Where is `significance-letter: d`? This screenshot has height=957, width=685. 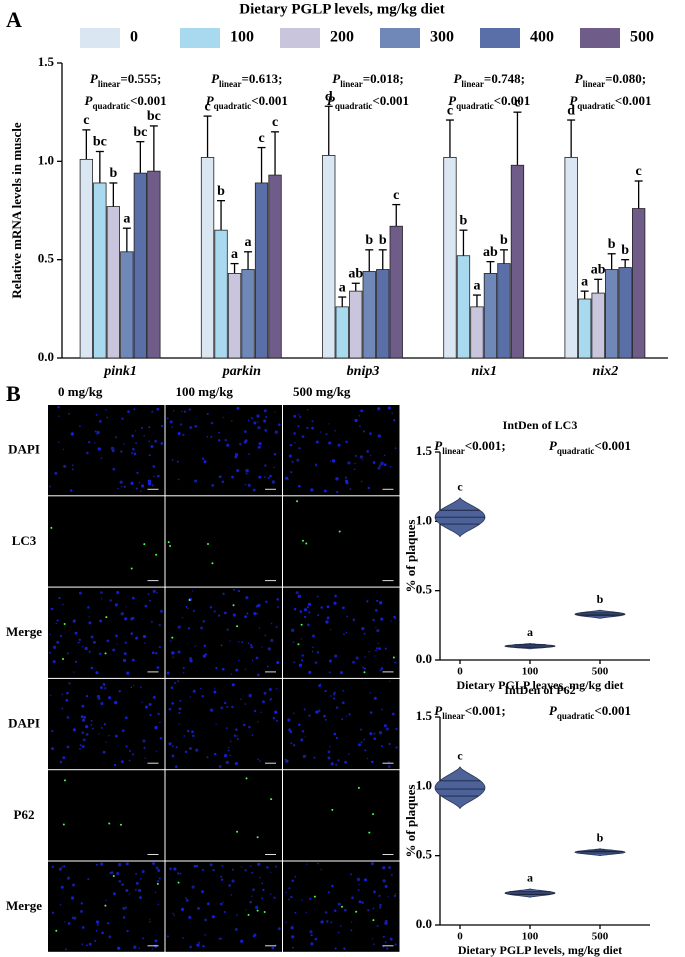
significance-letter: d is located at coordinates (571, 110).